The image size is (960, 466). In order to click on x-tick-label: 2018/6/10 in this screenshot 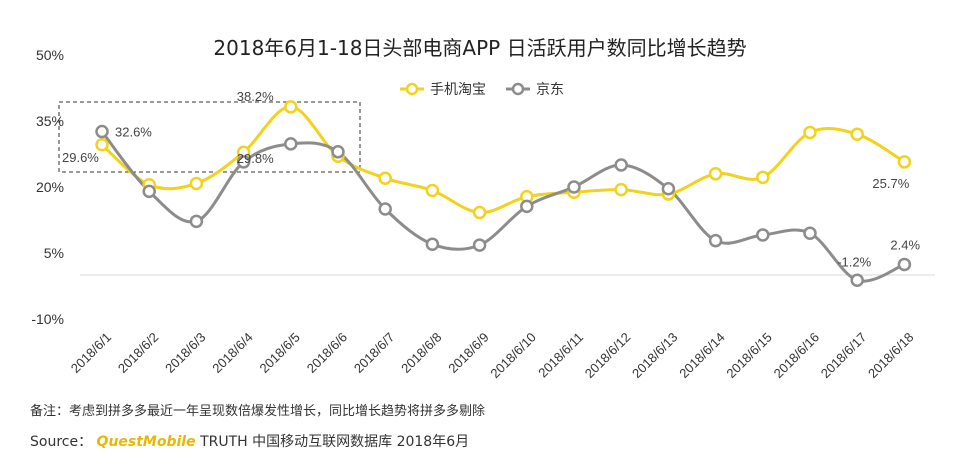, I will do `click(513, 356)`.